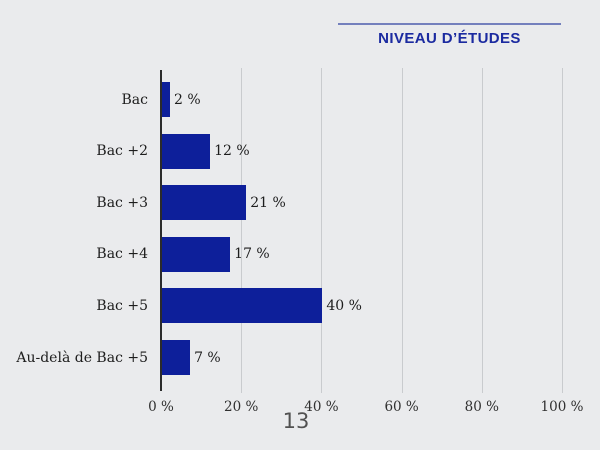  What do you see at coordinates (252, 254) in the screenshot?
I see `value-label: 17 %` at bounding box center [252, 254].